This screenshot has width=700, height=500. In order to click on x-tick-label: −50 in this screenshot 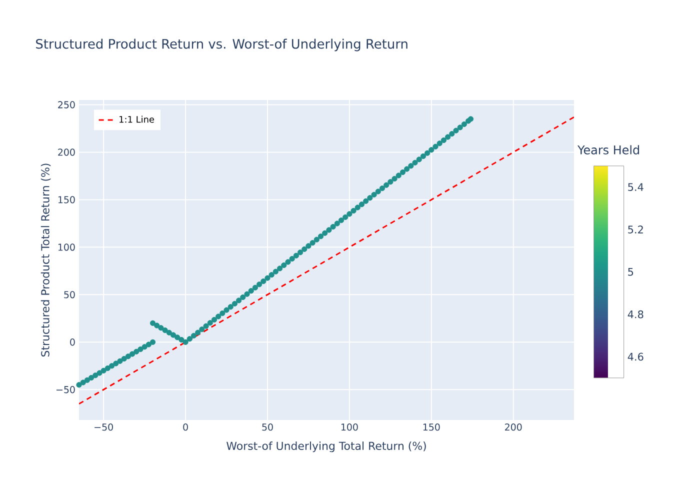, I will do `click(103, 427)`.